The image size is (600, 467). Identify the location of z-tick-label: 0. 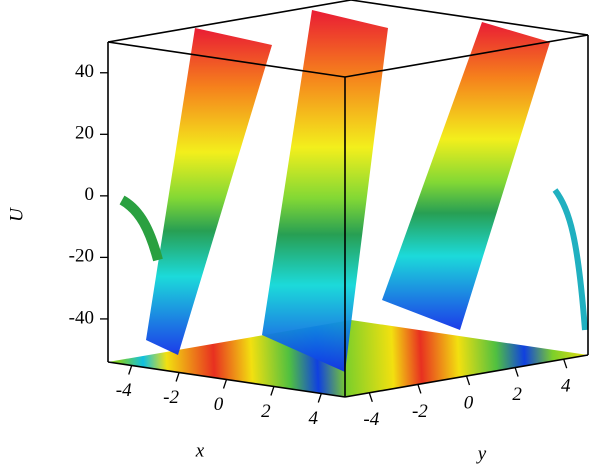
(90, 194).